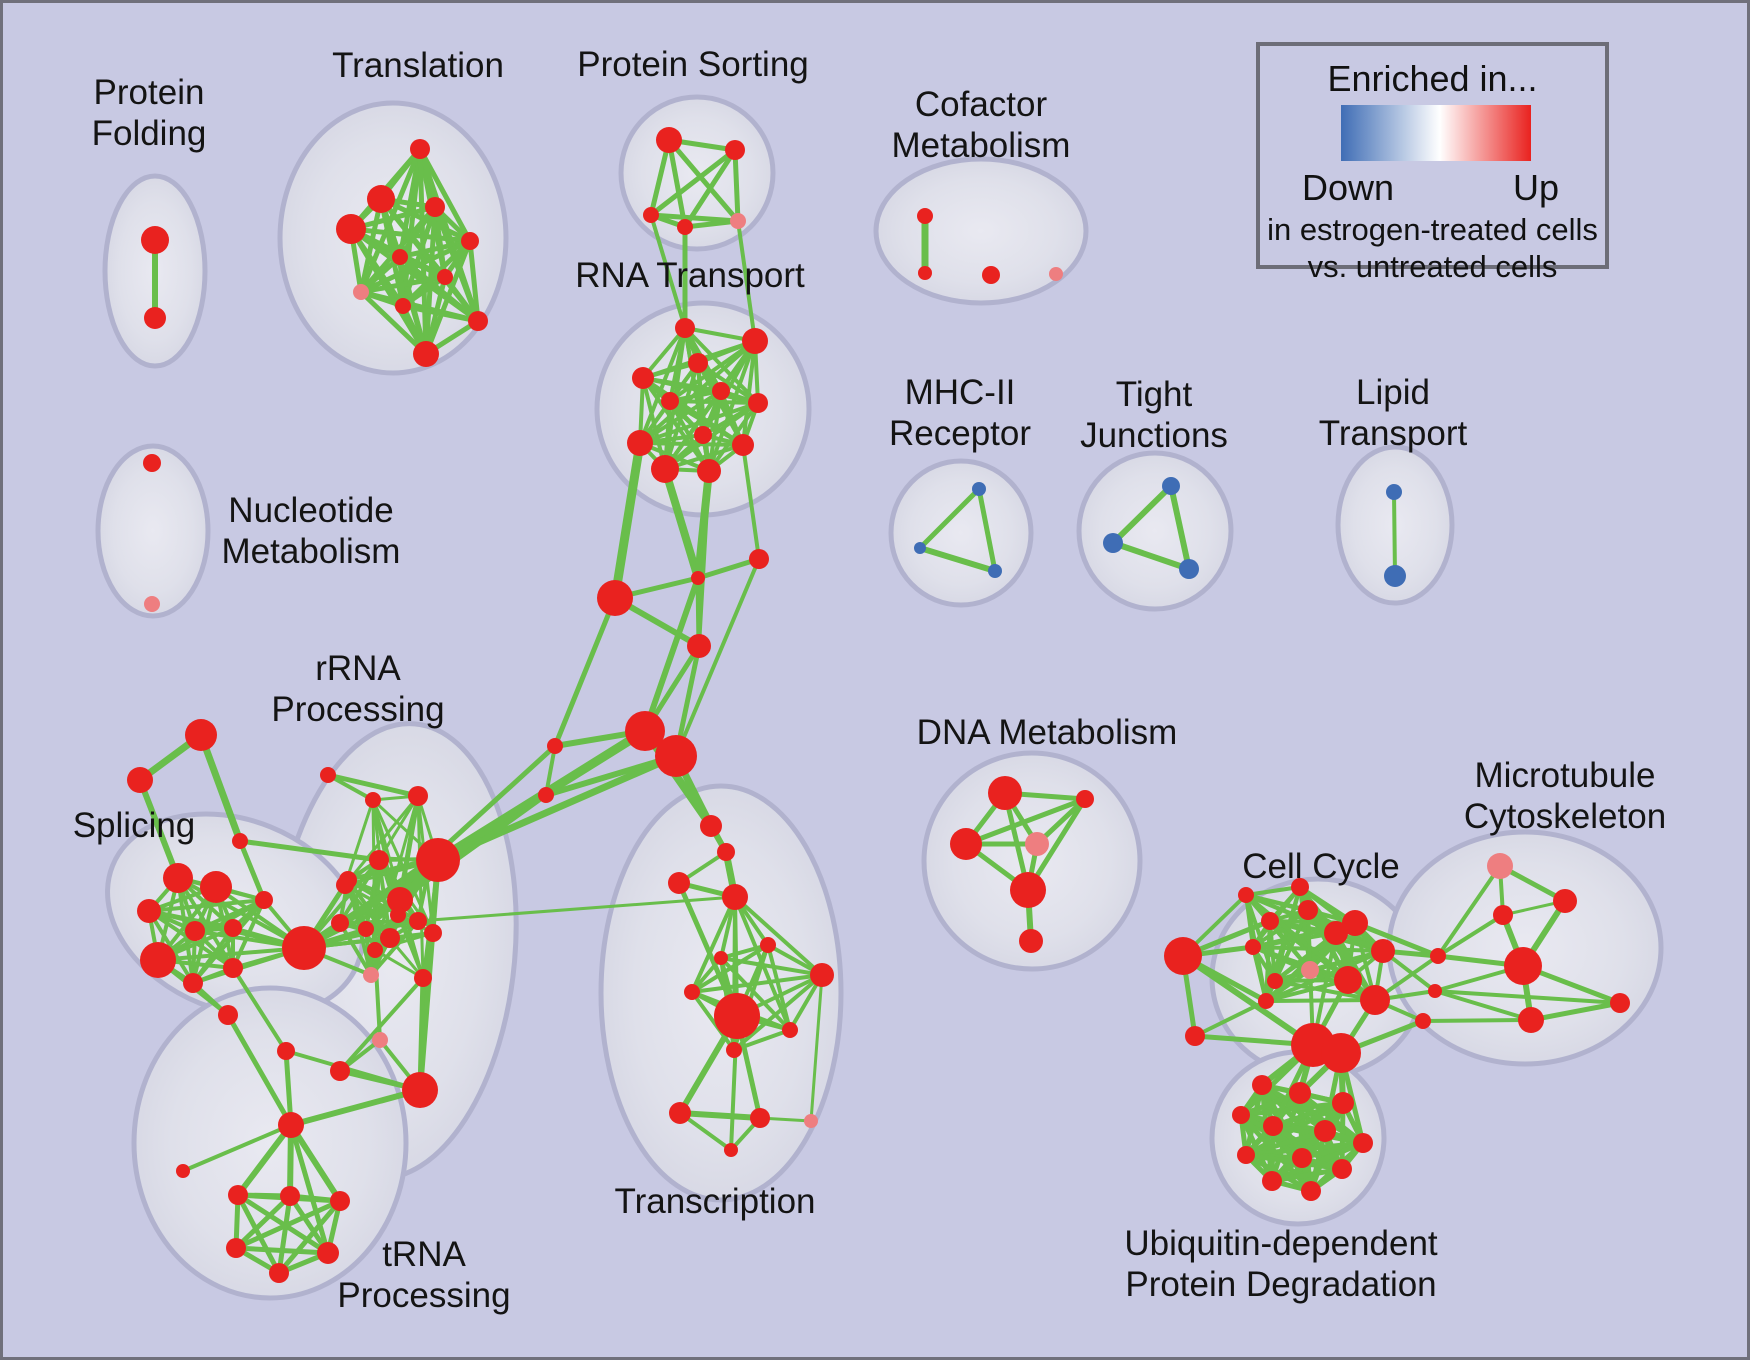 The width and height of the screenshot is (1750, 1360). I want to click on network-edge-T6-T10, so click(439, 289).